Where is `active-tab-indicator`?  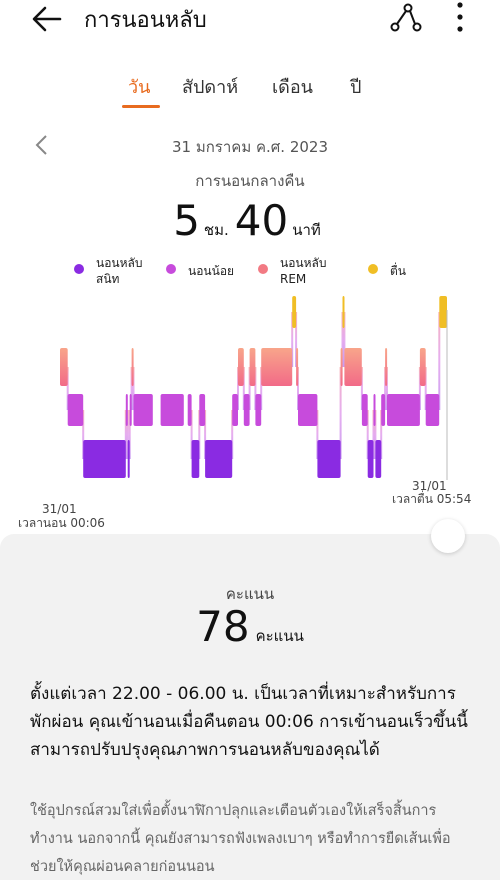 active-tab-indicator is located at coordinates (141, 106).